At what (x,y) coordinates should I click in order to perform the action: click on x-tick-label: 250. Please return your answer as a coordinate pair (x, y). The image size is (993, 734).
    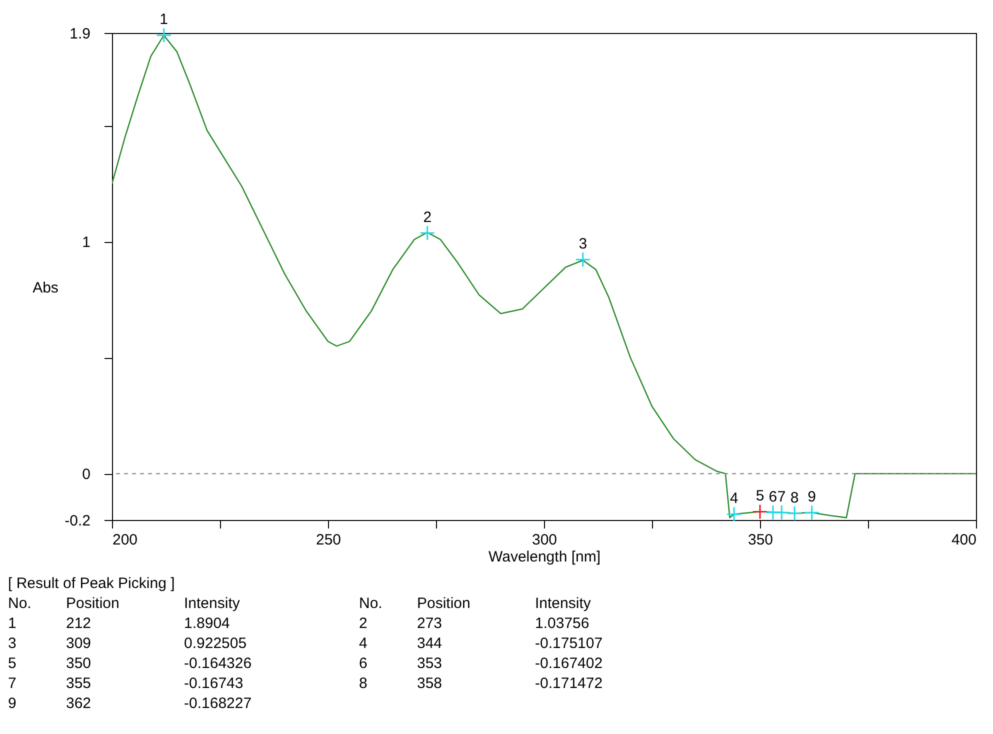
    Looking at the image, I should click on (329, 540).